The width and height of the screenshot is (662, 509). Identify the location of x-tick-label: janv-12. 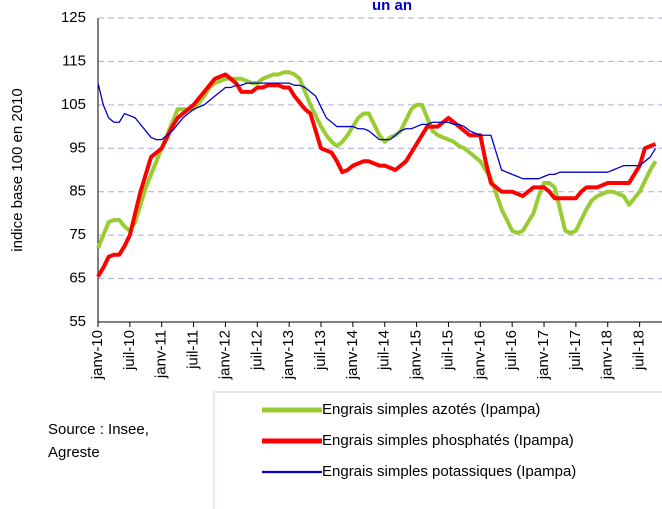
(224, 355).